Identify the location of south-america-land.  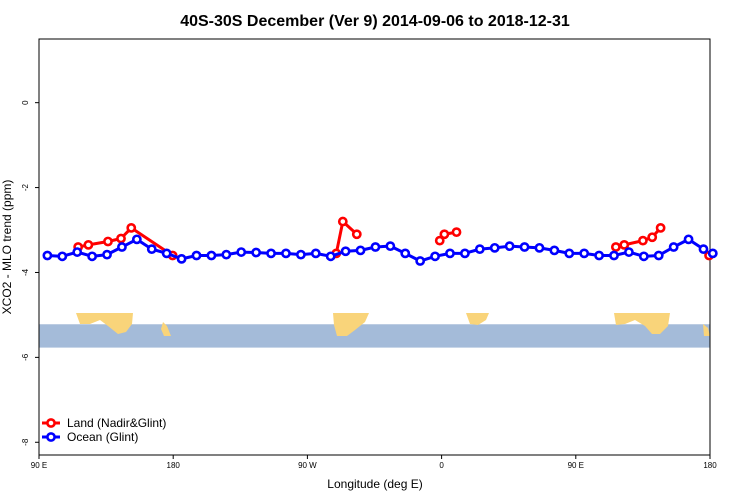
(351, 324).